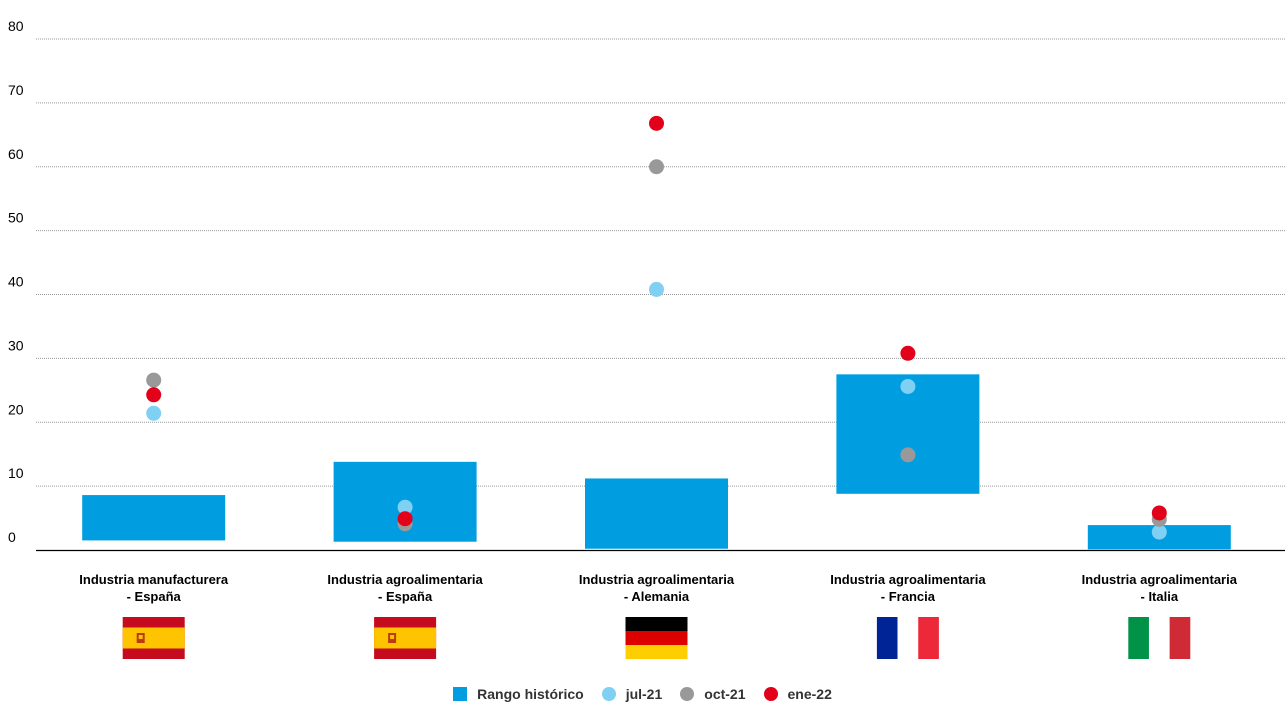  I want to click on legend-item-oct21: oct-21, so click(713, 694).